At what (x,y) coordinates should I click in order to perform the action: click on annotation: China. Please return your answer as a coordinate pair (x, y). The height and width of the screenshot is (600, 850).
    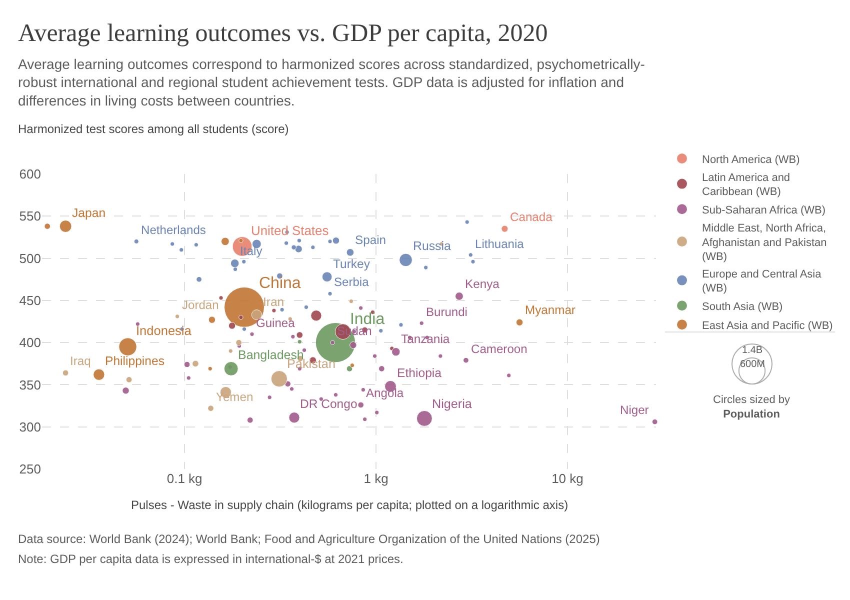
    Looking at the image, I should click on (280, 283).